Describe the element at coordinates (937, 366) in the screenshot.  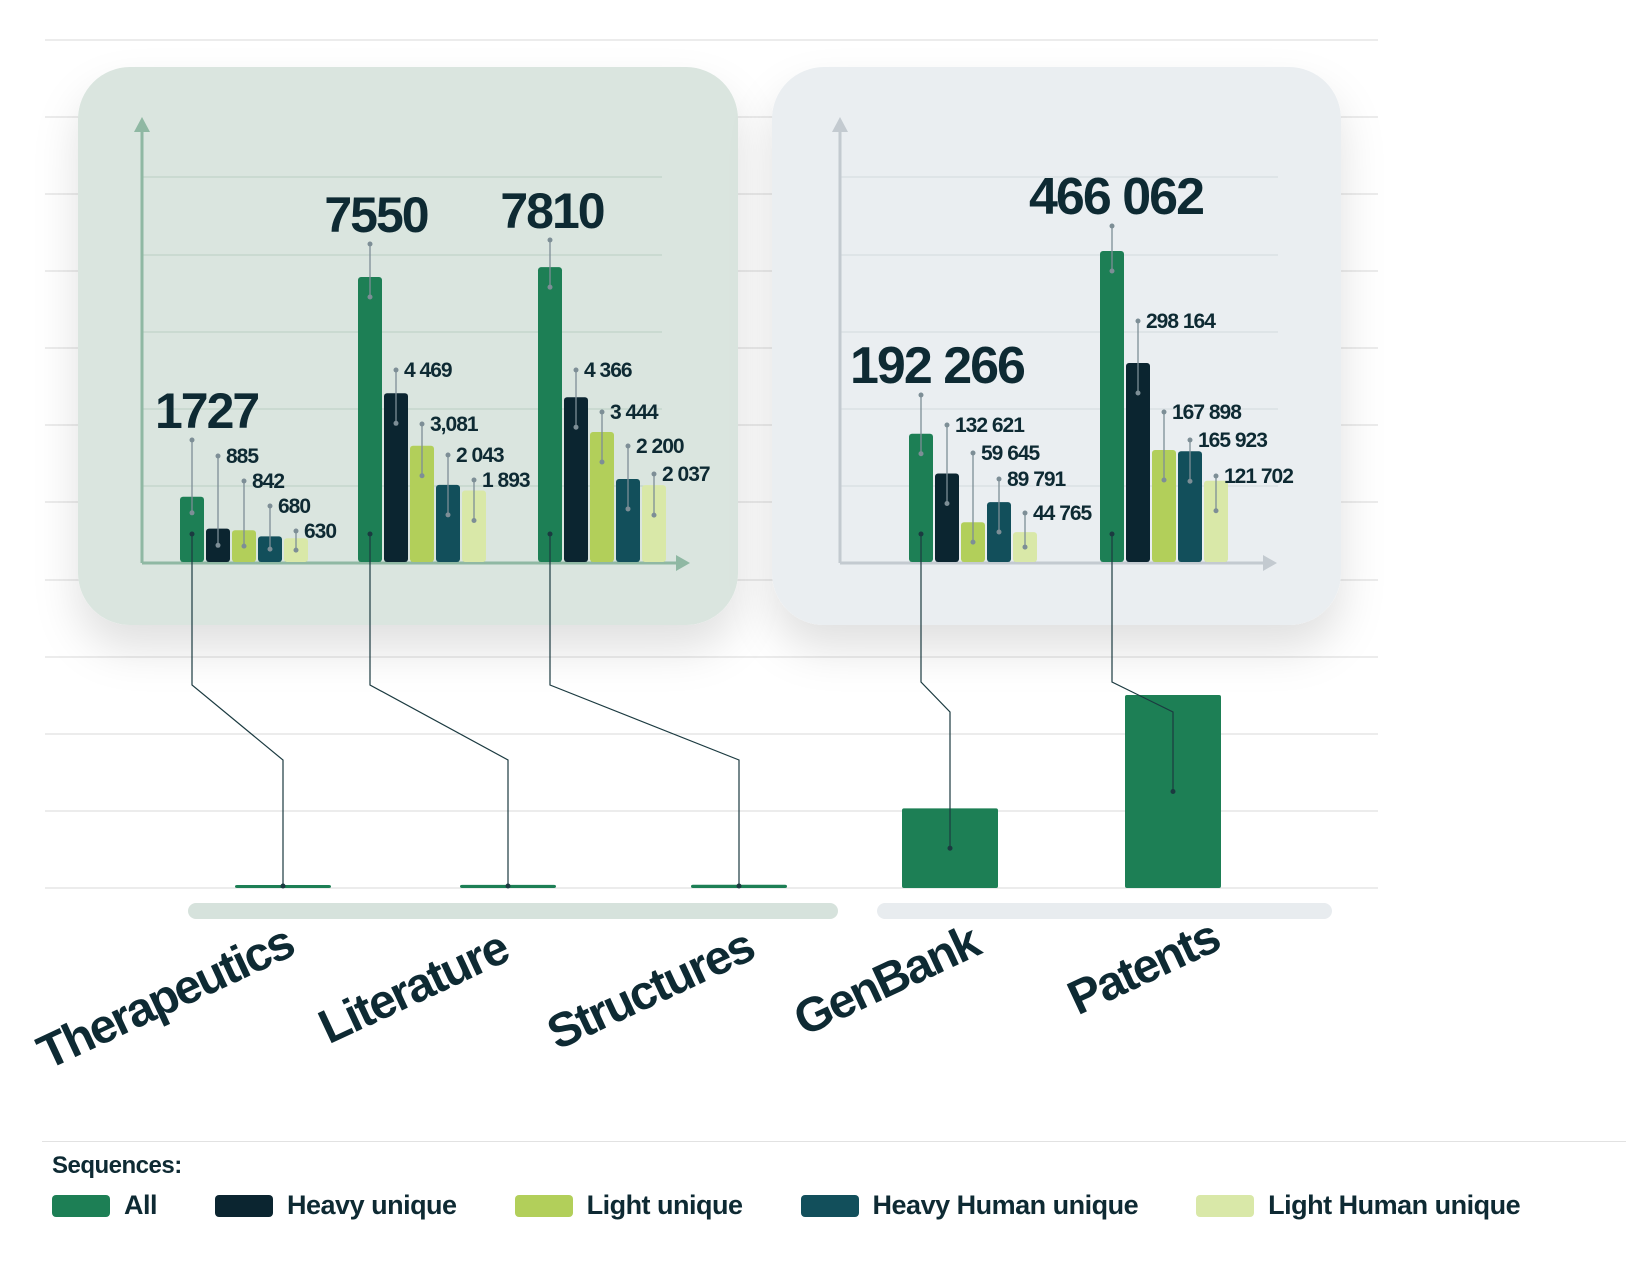
I see `data-label-all: 192 266` at that location.